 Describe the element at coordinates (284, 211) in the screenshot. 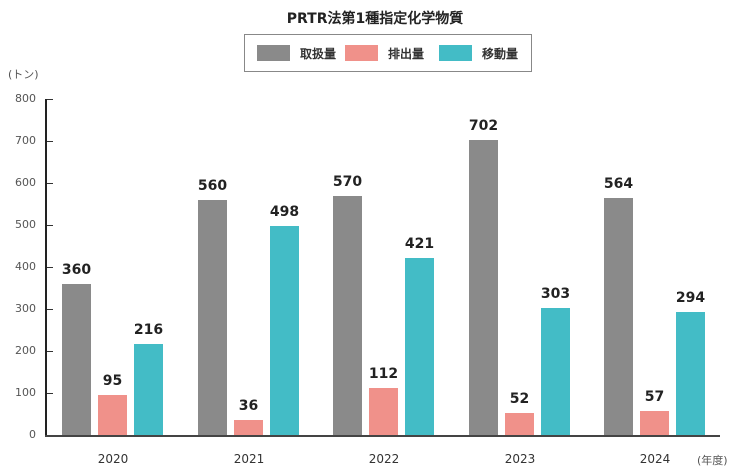

I see `bar-value-label: 498` at that location.